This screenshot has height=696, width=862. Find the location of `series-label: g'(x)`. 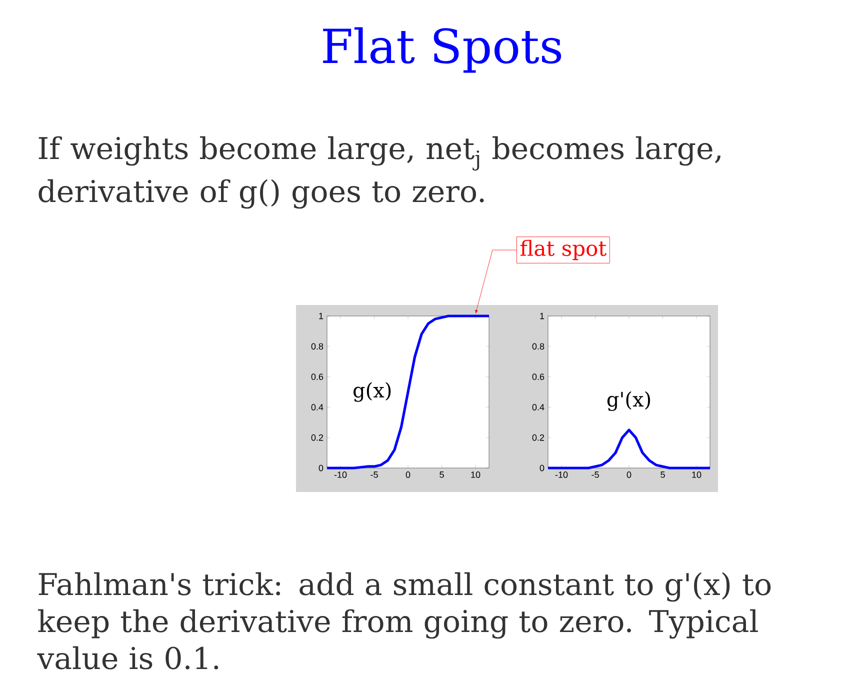

series-label: g'(x) is located at coordinates (628, 401).